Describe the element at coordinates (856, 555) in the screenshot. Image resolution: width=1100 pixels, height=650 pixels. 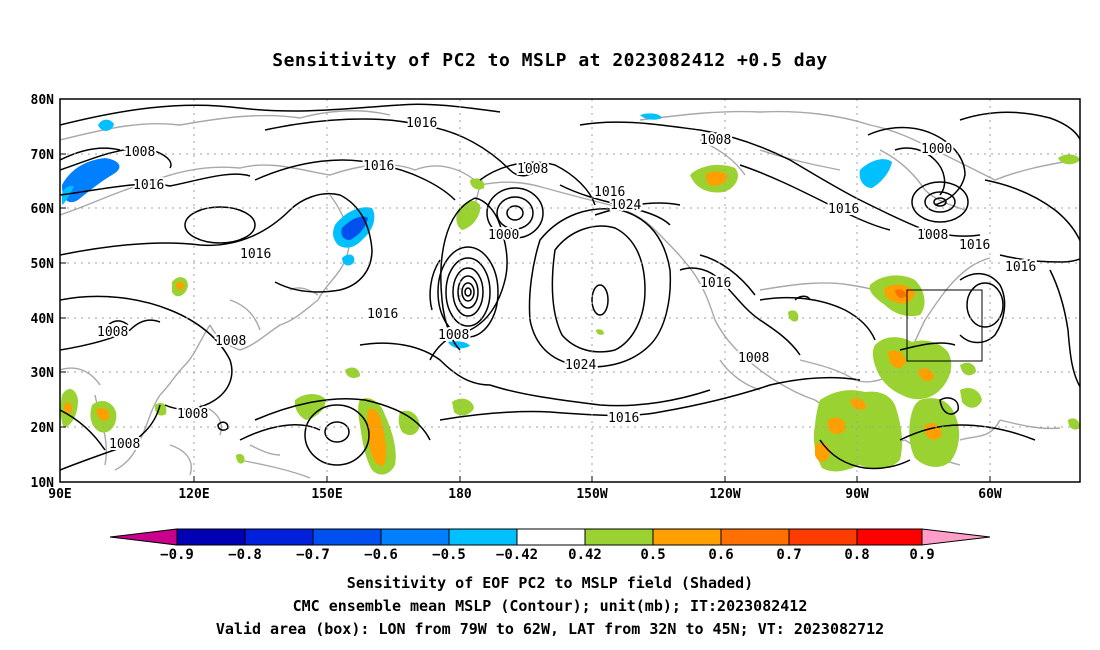
I see `colorbar-tick-label: 0.8` at that location.